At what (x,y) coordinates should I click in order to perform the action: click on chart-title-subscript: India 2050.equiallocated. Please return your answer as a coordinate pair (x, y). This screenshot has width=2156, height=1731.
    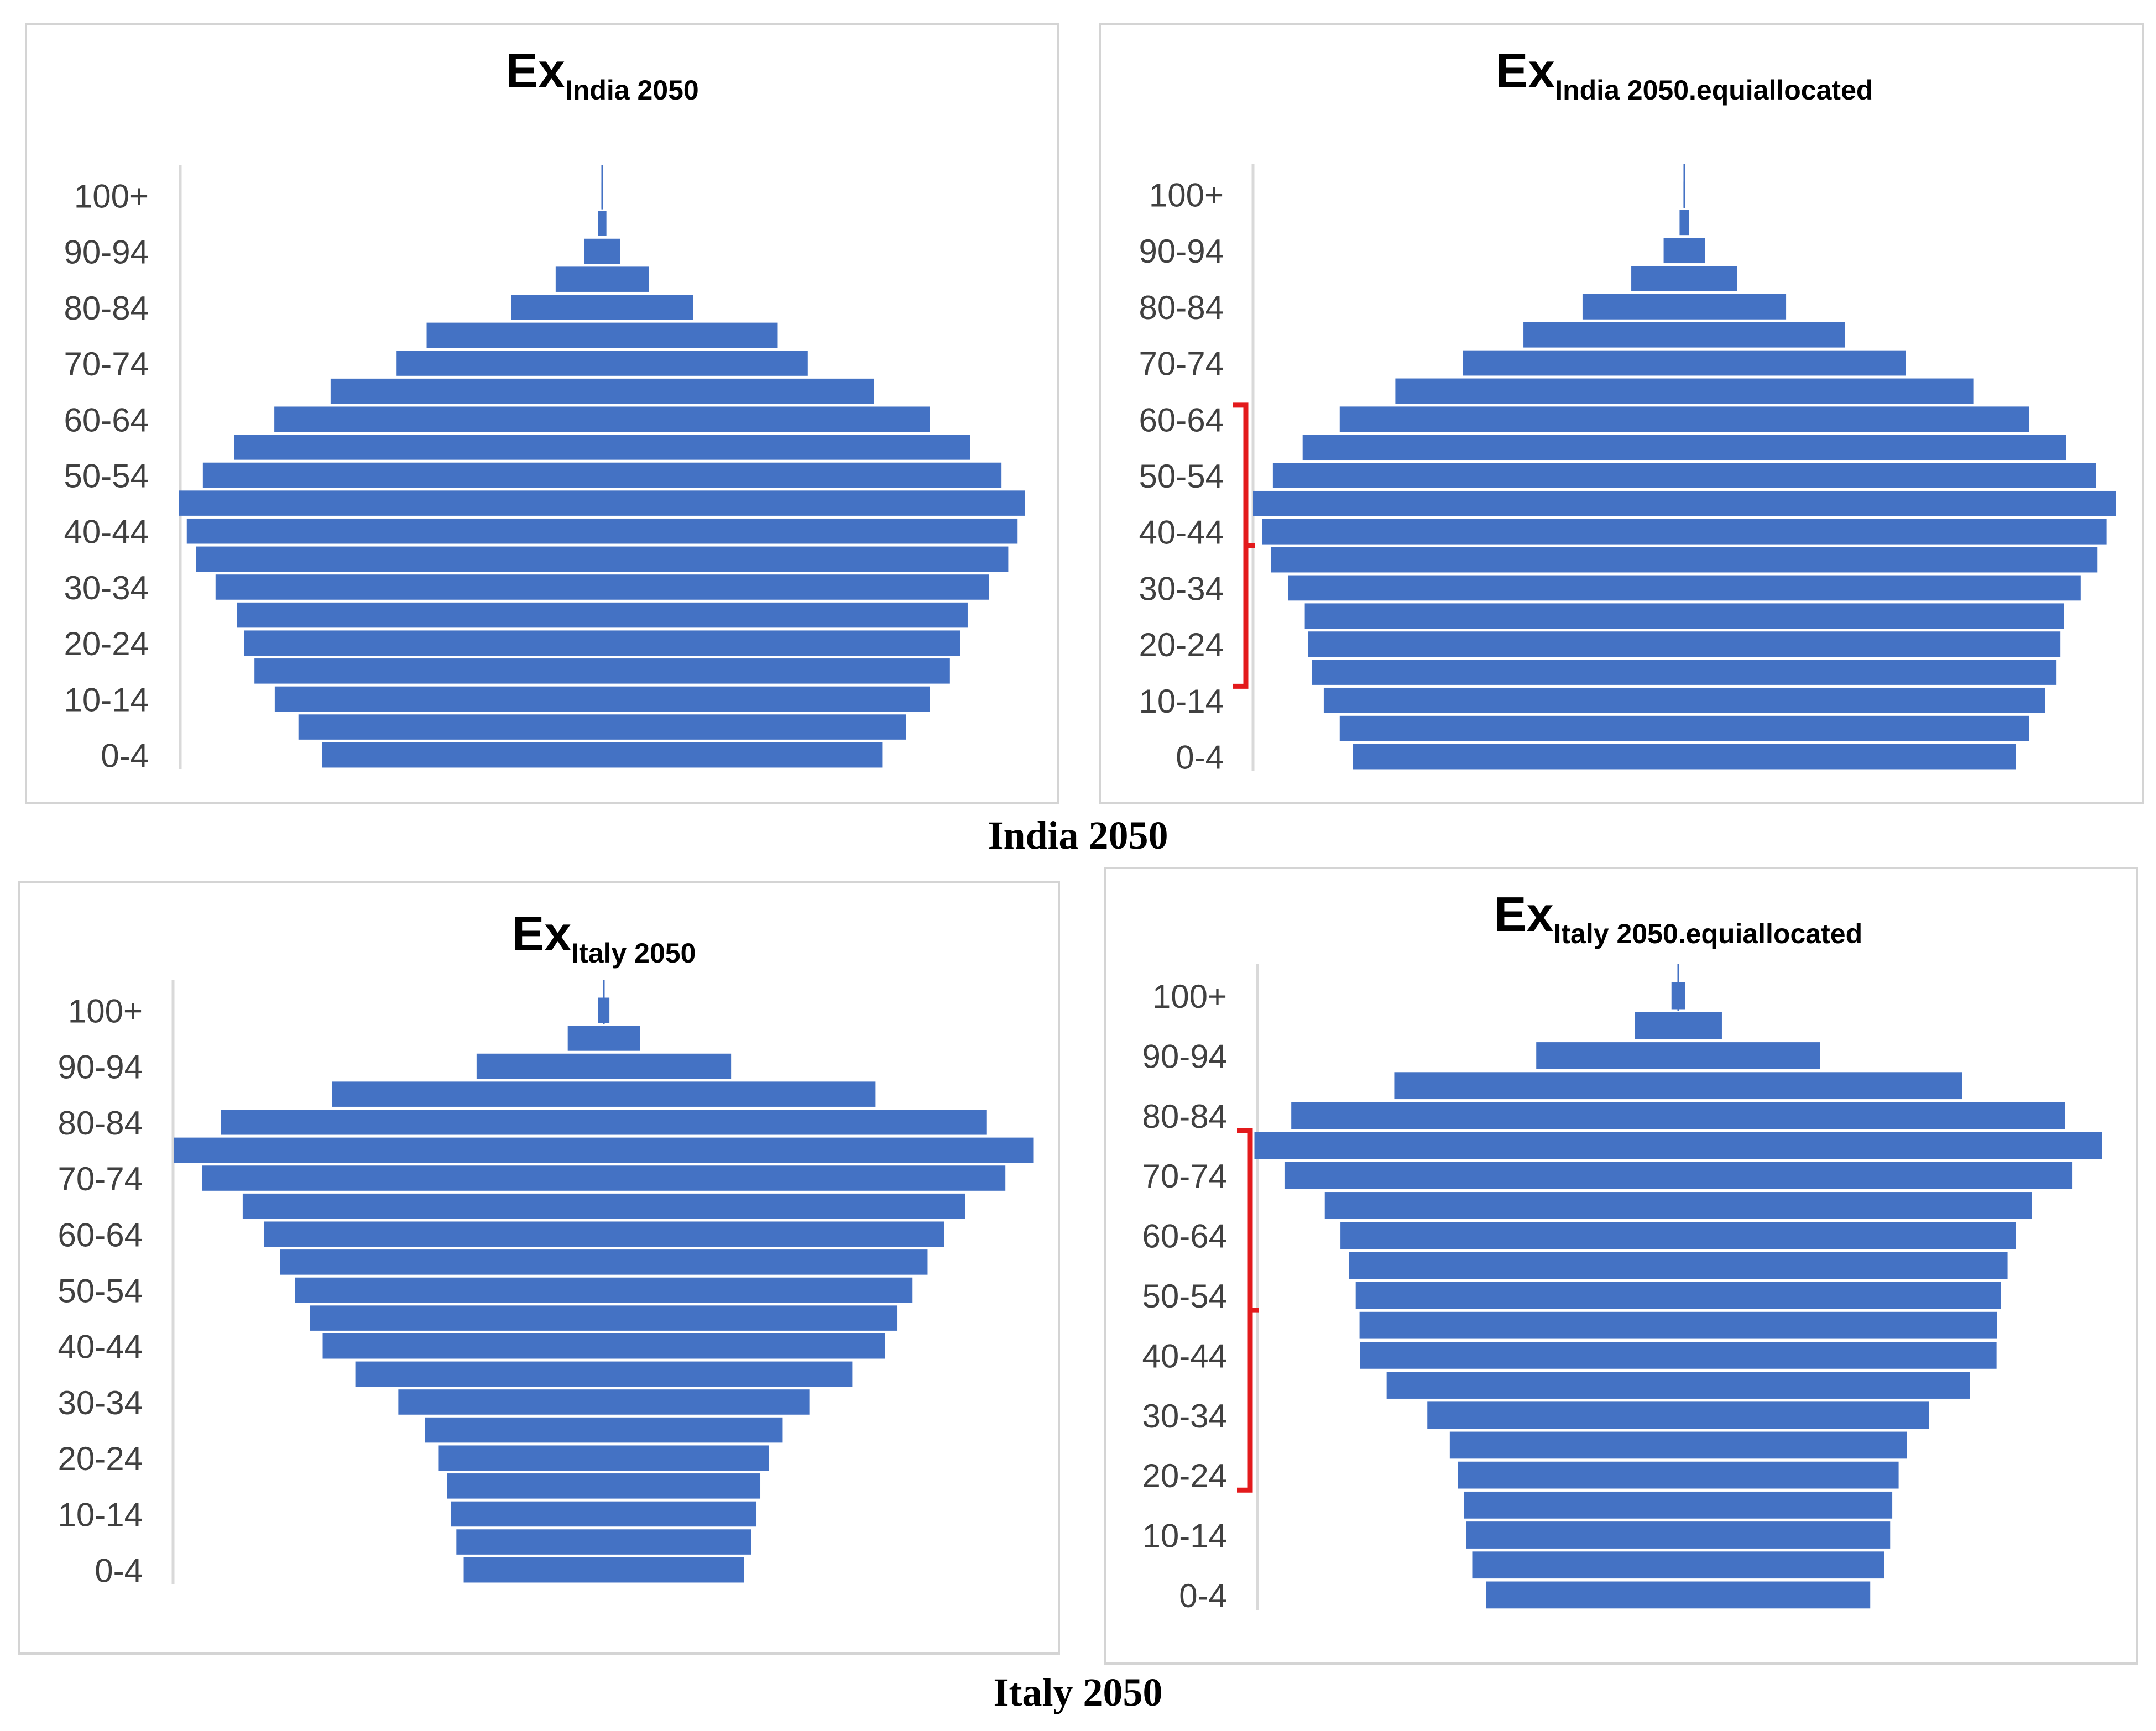
    Looking at the image, I should click on (1714, 90).